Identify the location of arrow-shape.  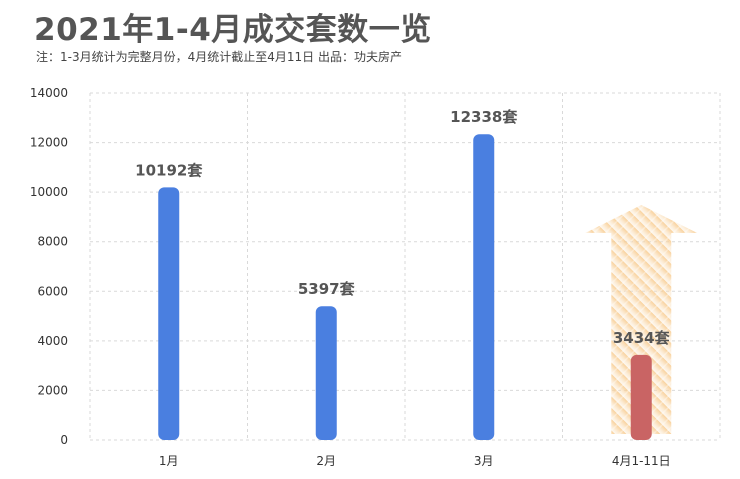
(641, 319).